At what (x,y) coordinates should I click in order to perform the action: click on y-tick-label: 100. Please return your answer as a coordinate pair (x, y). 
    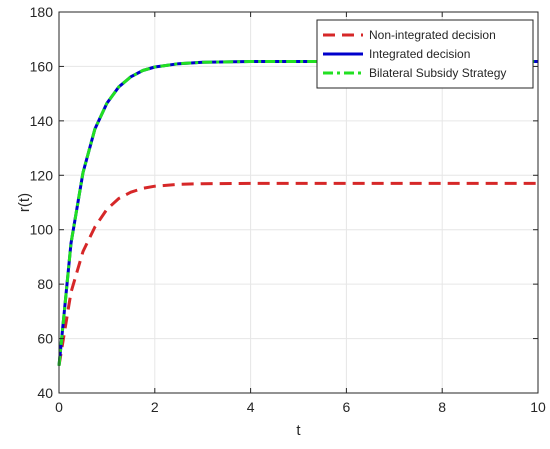
    Looking at the image, I should click on (42, 230).